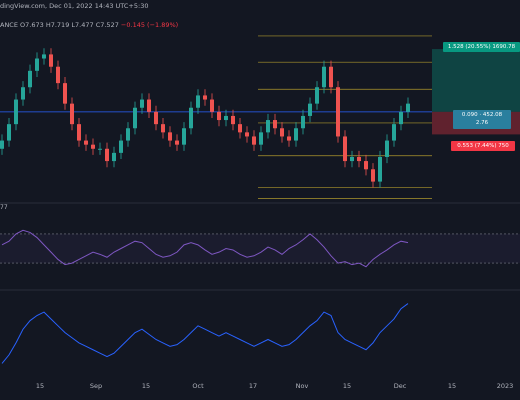  What do you see at coordinates (476, 80) in the screenshot?
I see `target-zone` at bounding box center [476, 80].